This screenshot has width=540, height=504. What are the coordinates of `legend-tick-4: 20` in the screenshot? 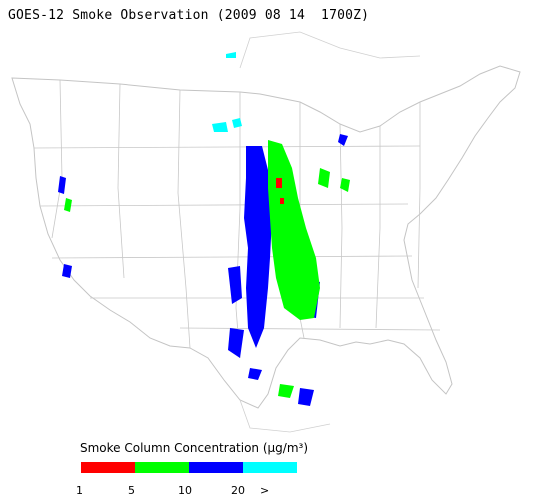 It's located at (238, 490).